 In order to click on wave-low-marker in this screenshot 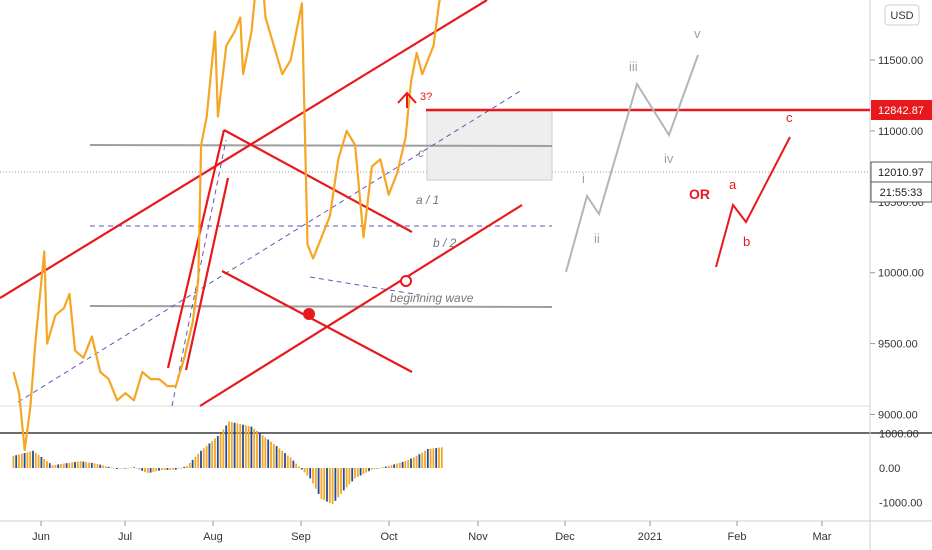, I will do `click(406, 281)`.